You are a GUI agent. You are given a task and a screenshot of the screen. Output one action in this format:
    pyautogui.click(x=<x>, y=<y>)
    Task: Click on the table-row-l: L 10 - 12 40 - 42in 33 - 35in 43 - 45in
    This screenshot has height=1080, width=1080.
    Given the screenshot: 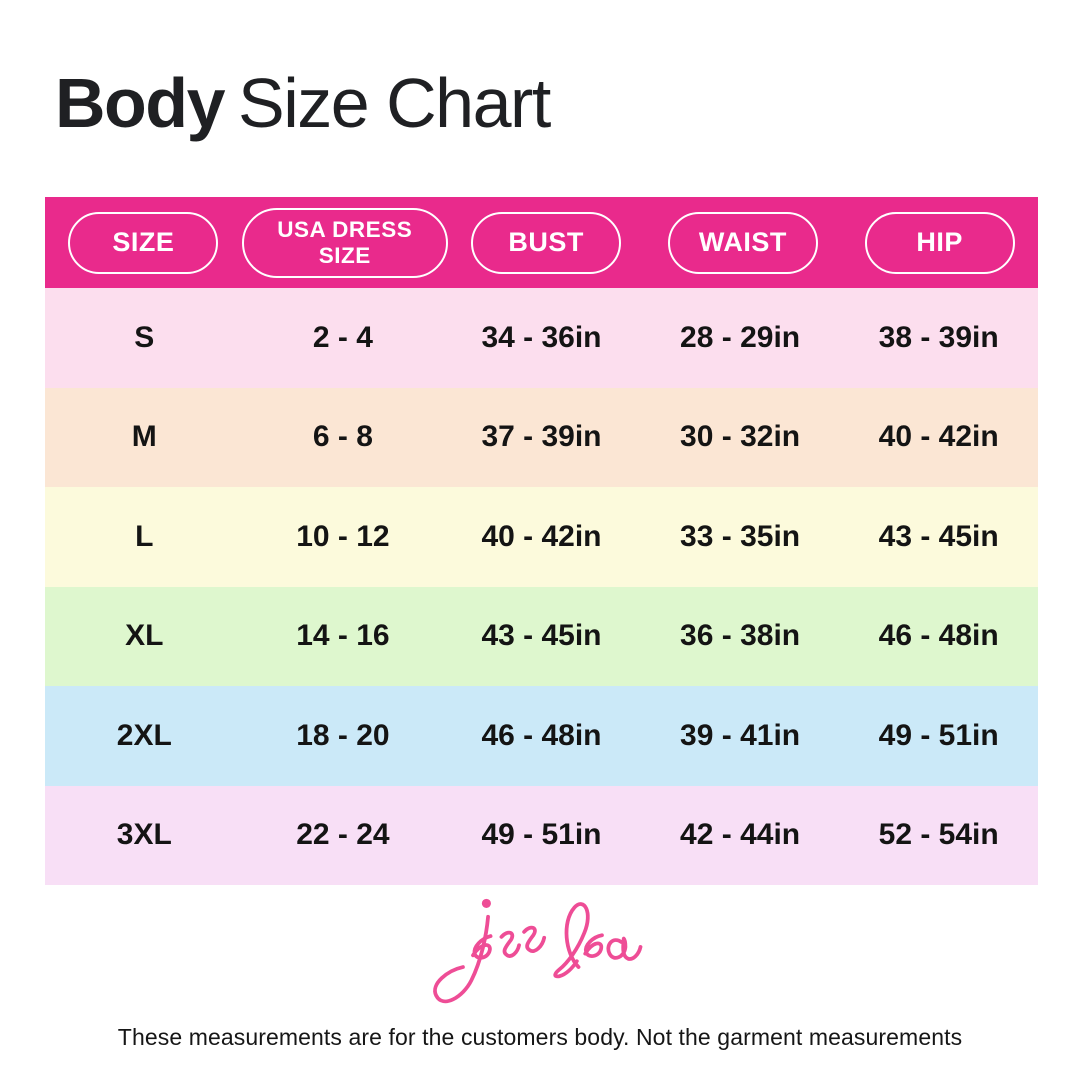 What is the action you would take?
    pyautogui.click(x=541, y=537)
    